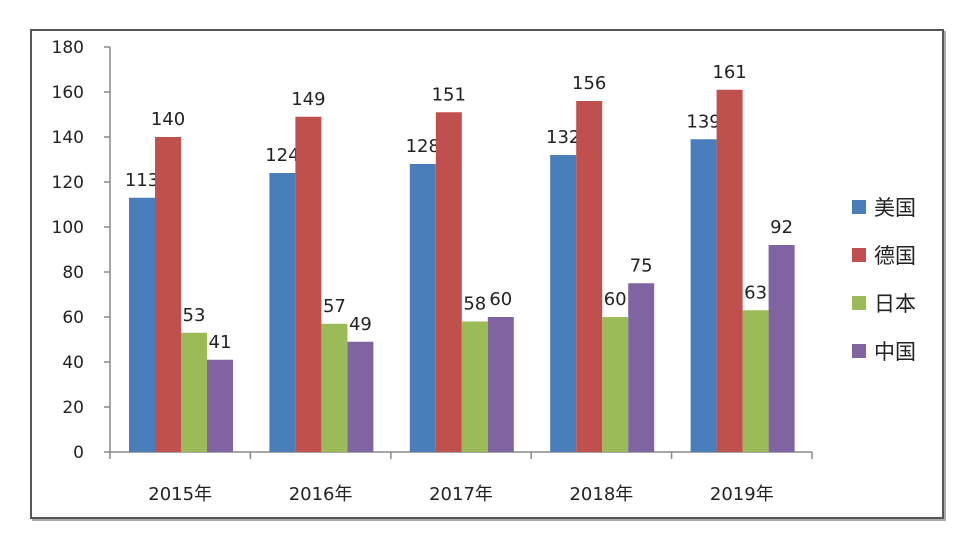 This screenshot has height=546, width=972. I want to click on data-label: 151, so click(449, 94).